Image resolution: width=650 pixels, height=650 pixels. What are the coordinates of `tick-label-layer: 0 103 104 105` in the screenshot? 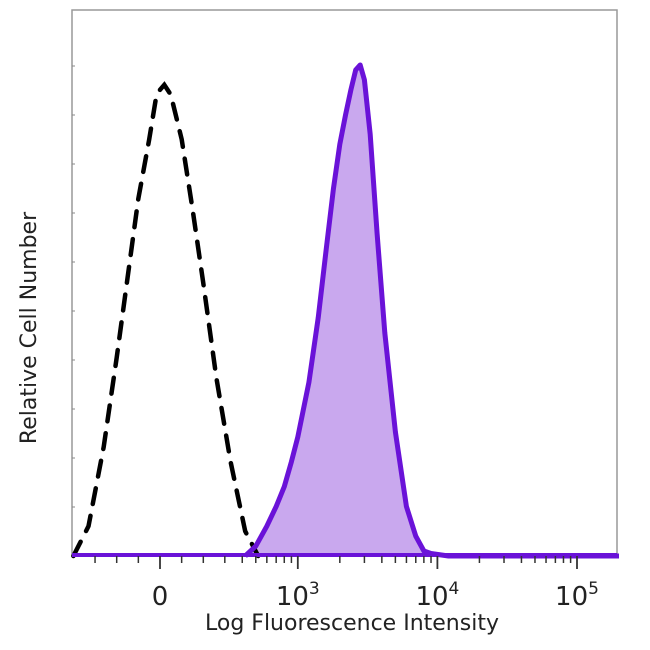 It's located at (375, 595).